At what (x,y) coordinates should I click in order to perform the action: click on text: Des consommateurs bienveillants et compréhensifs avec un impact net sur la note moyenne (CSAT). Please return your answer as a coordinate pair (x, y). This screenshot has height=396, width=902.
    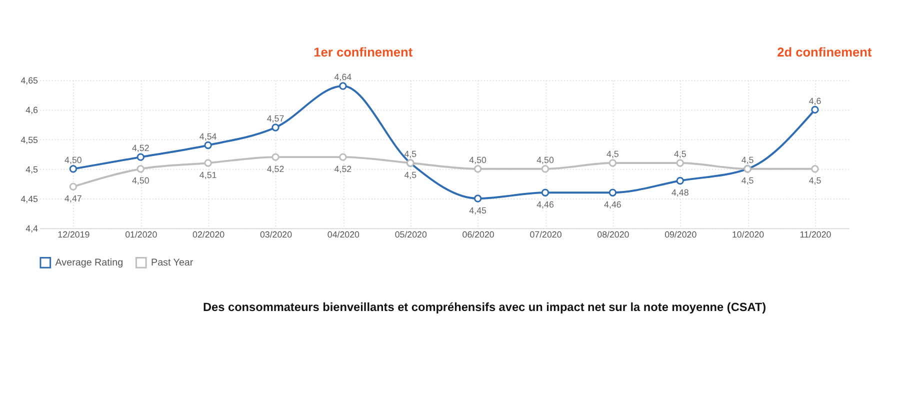
    Looking at the image, I should click on (484, 307).